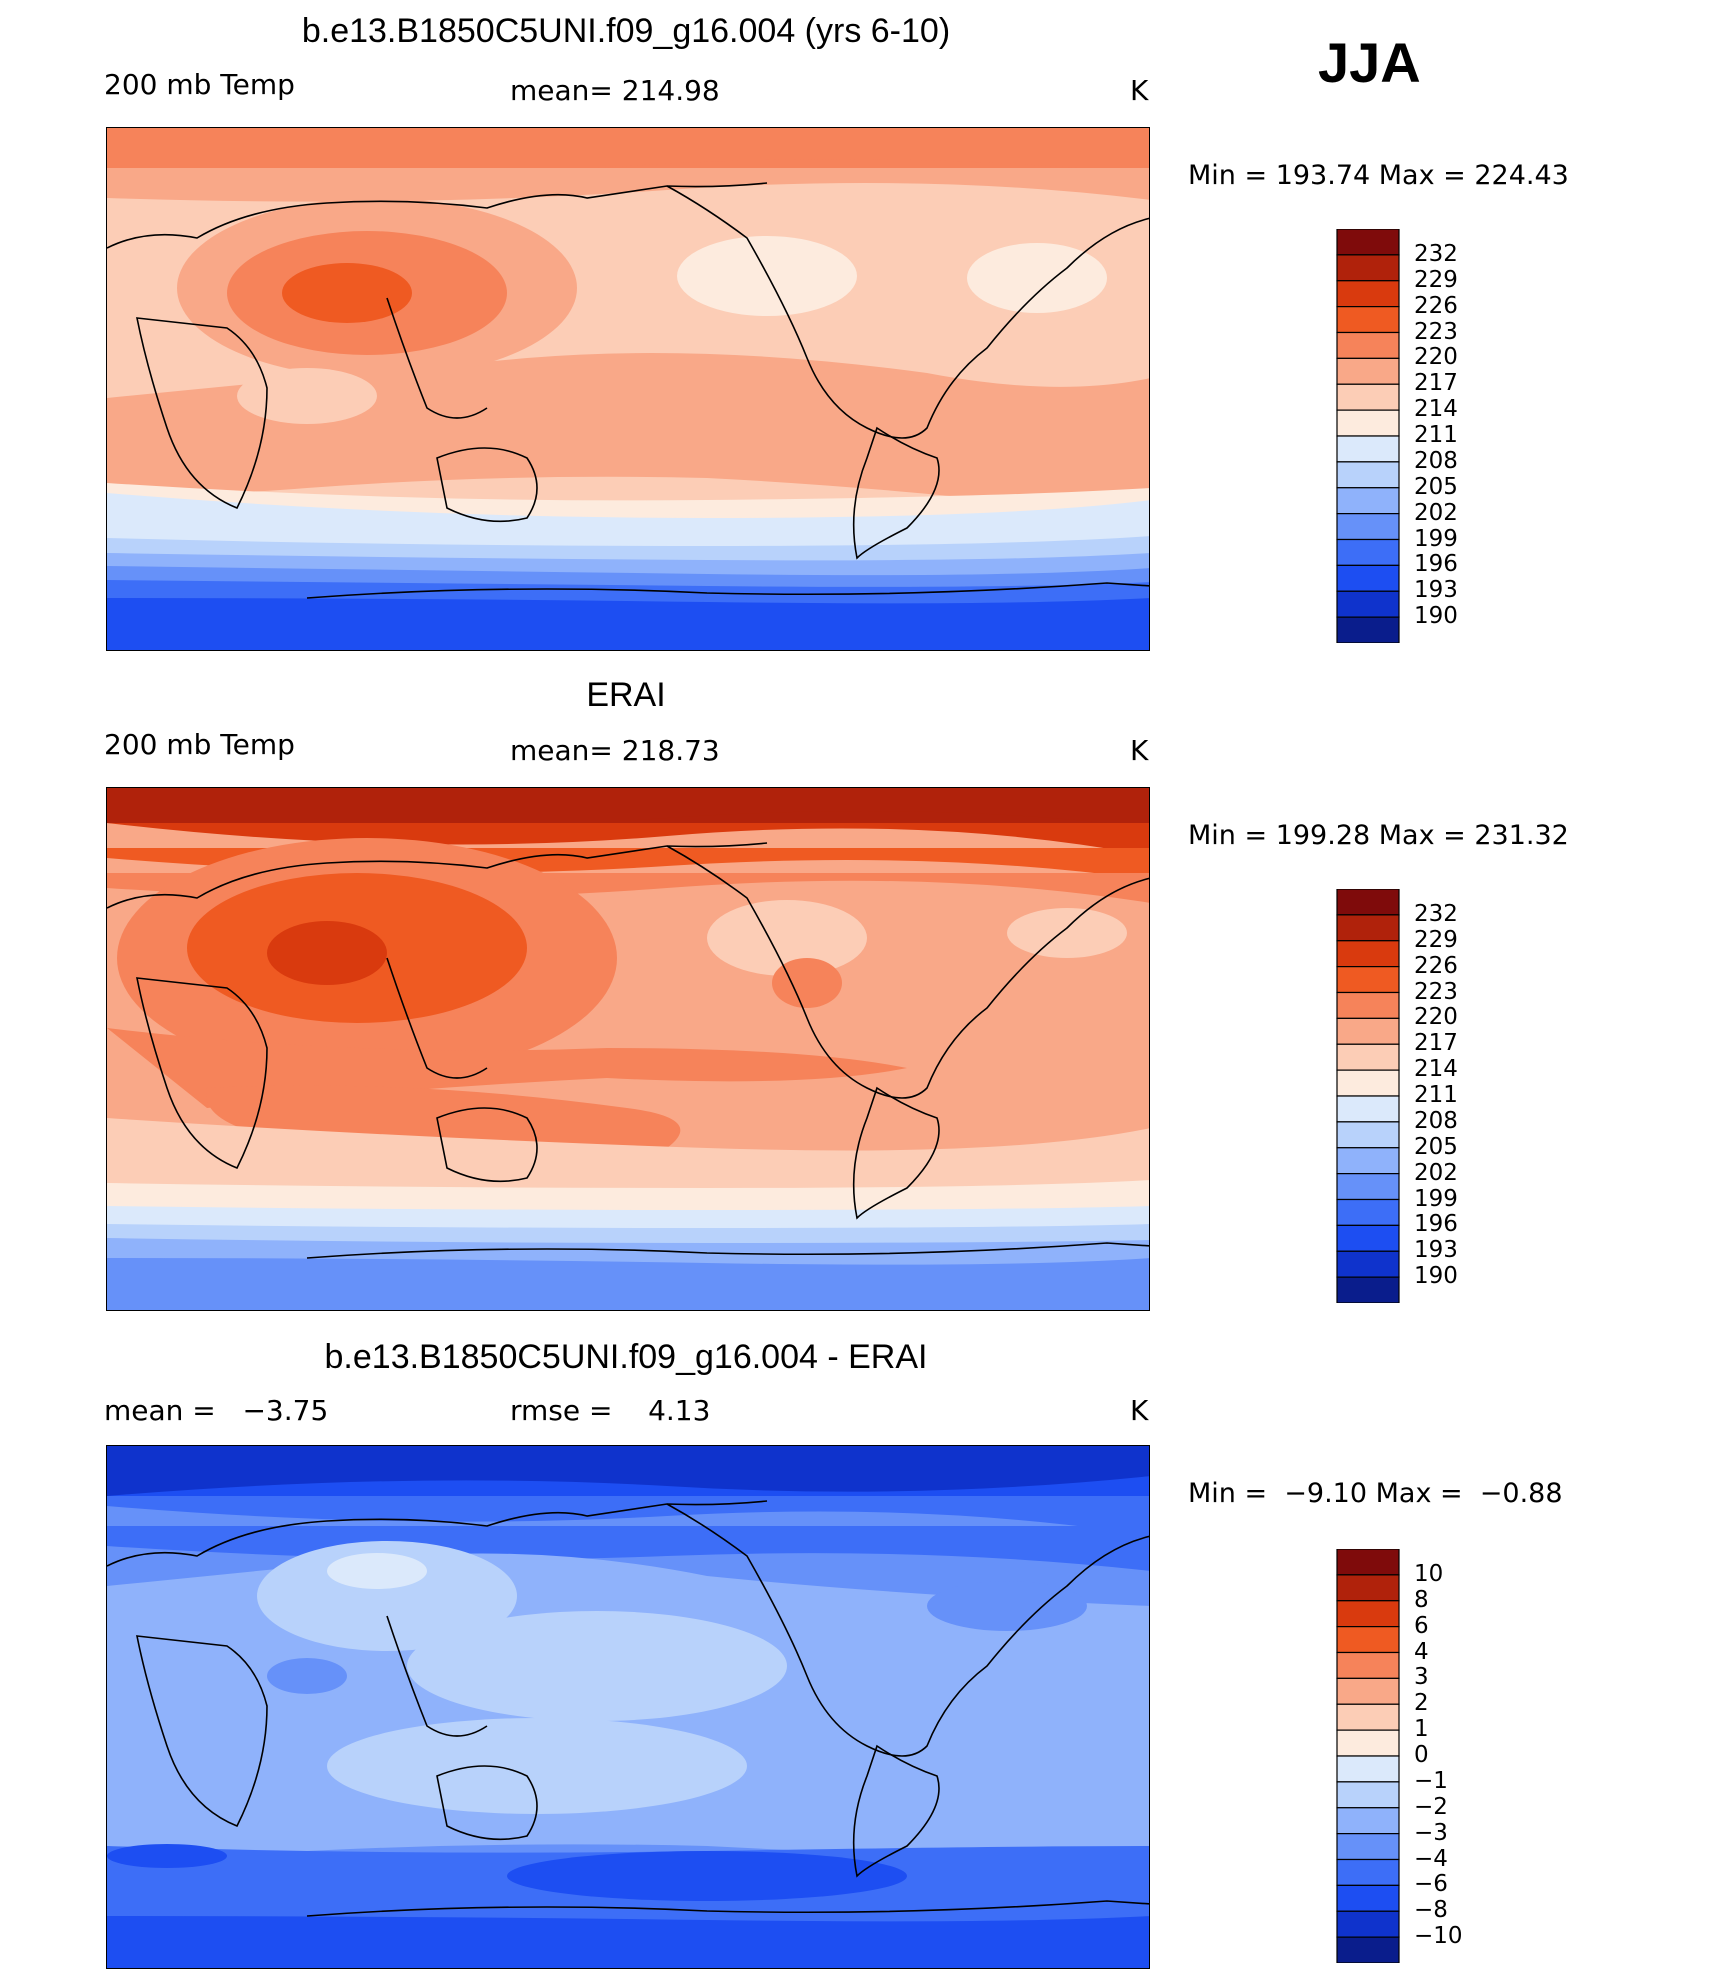 This screenshot has width=1710, height=1969. What do you see at coordinates (1436, 1017) in the screenshot?
I see `panel2-colorbar-label: 220` at bounding box center [1436, 1017].